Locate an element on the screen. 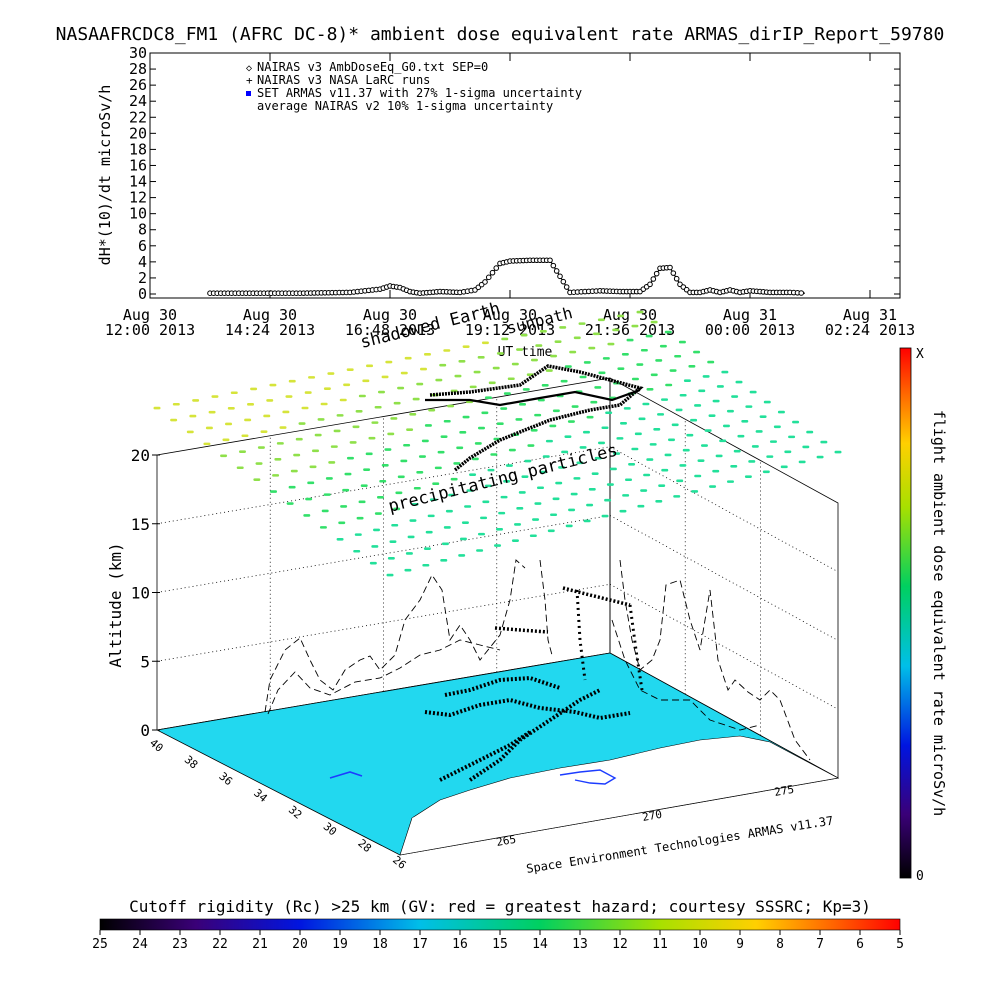 This screenshot has width=1000, height=1000. latitude-tick-label: 26 is located at coordinates (399, 862).